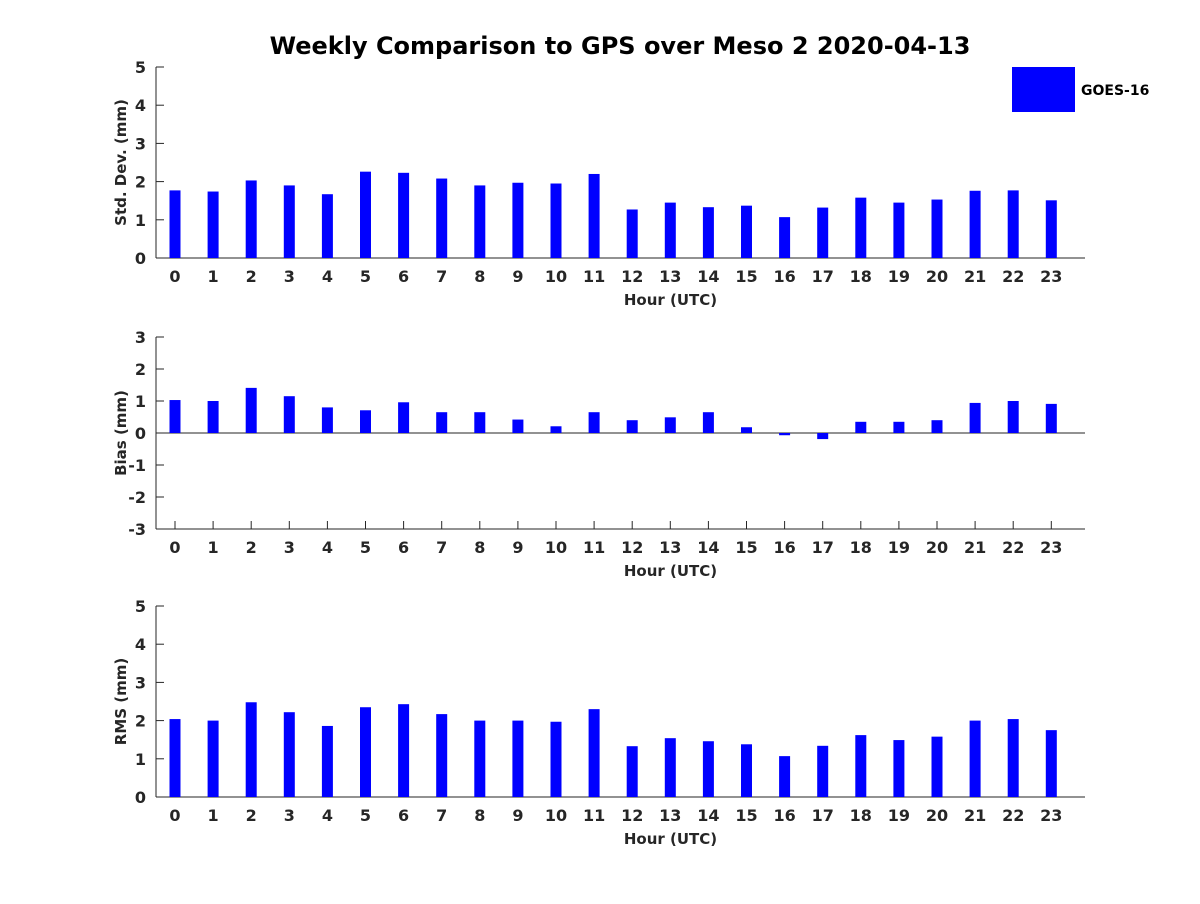  What do you see at coordinates (975, 815) in the screenshot?
I see `rms-x-tick-label: 21` at bounding box center [975, 815].